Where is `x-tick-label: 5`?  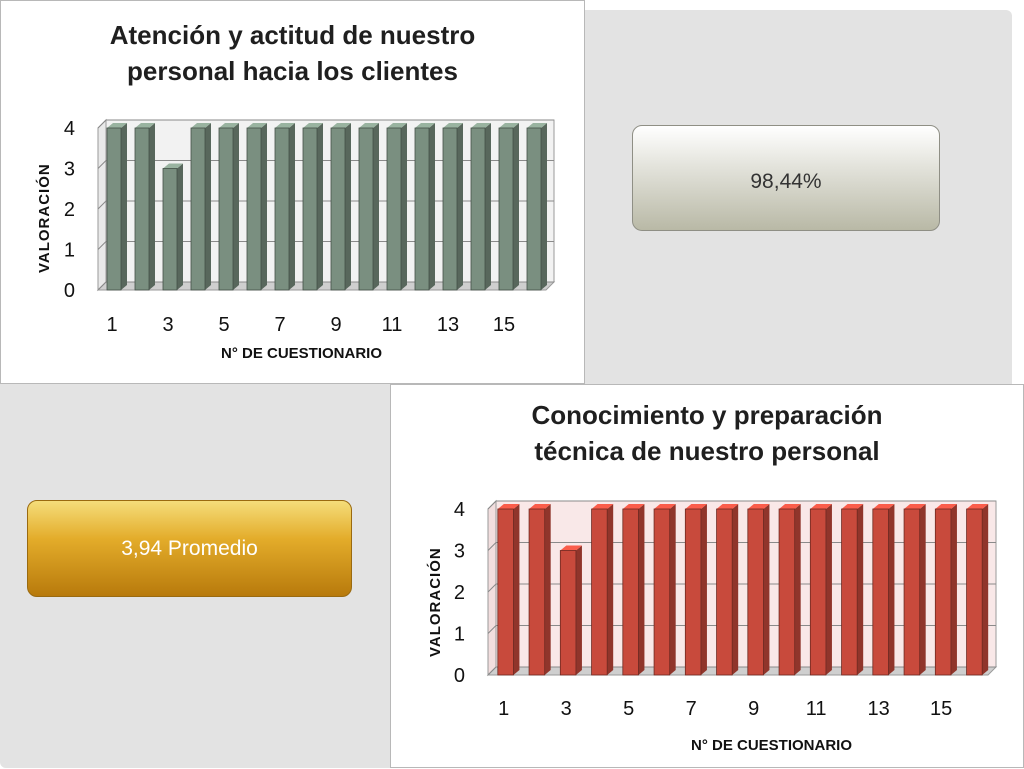 x-tick-label: 5 is located at coordinates (628, 709).